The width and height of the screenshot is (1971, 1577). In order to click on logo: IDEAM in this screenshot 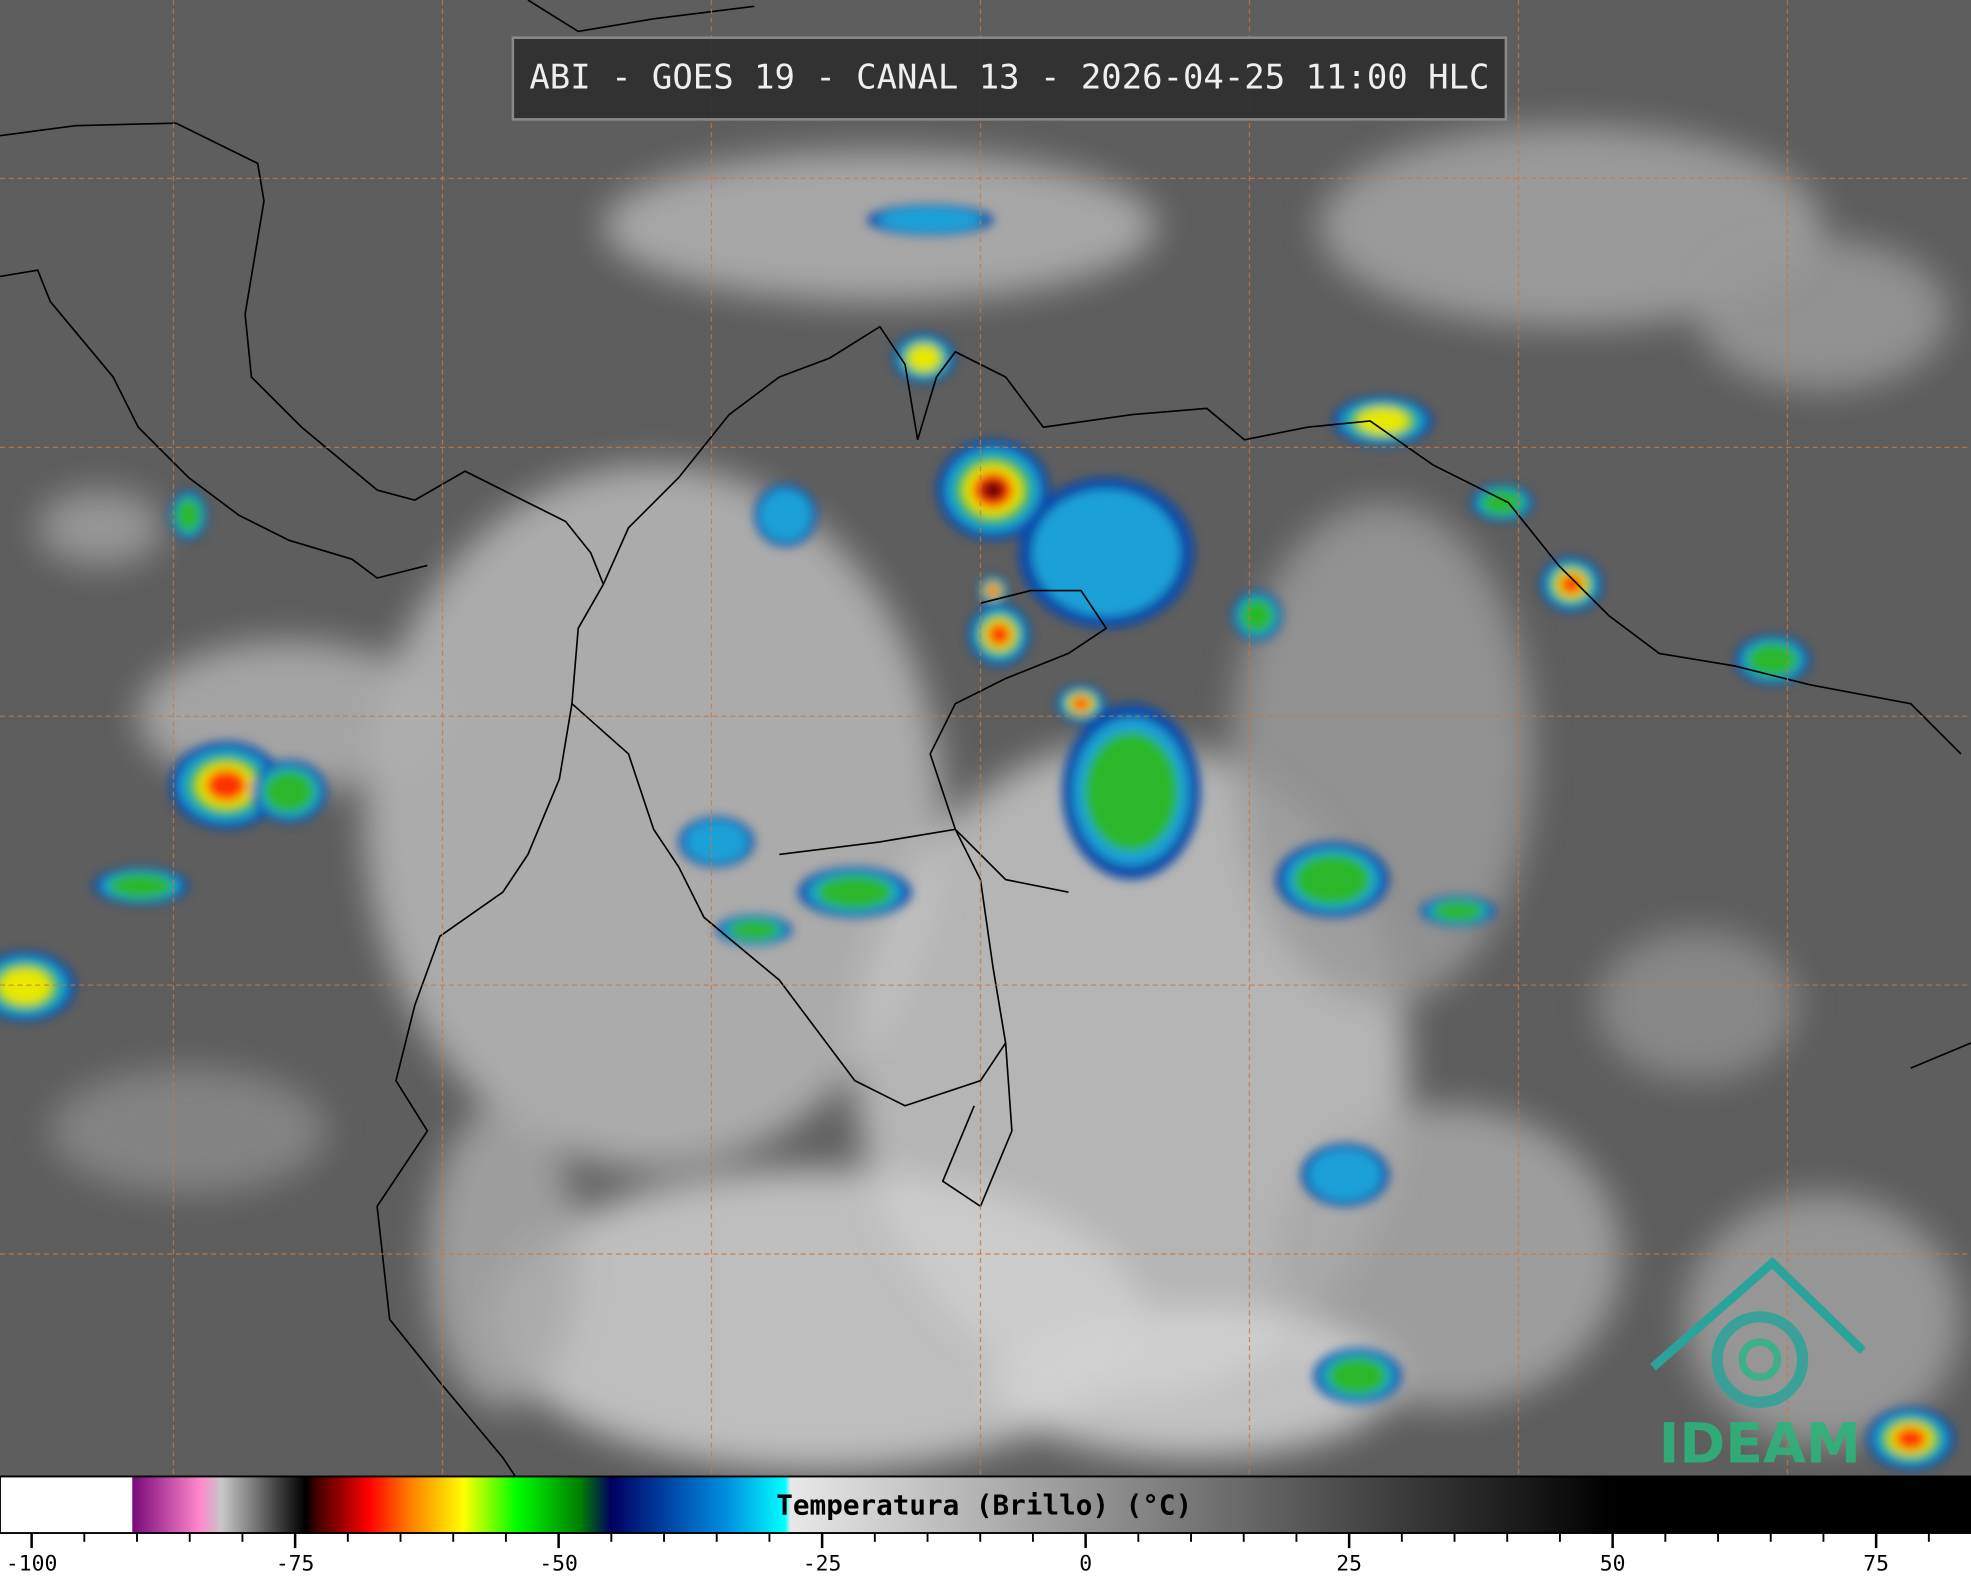, I will do `click(1758, 1366)`.